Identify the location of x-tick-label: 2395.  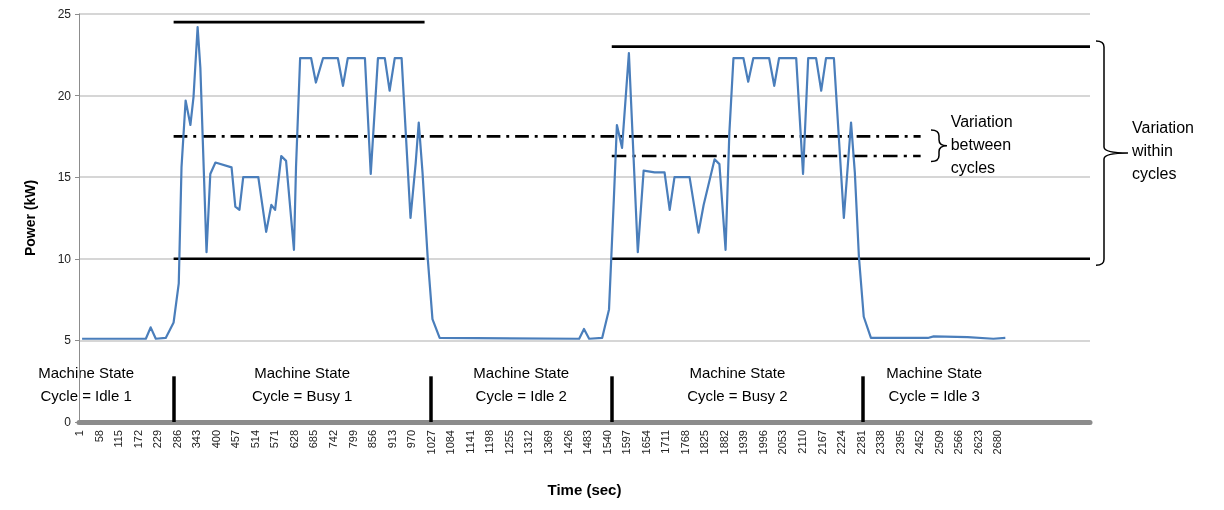
(899, 442).